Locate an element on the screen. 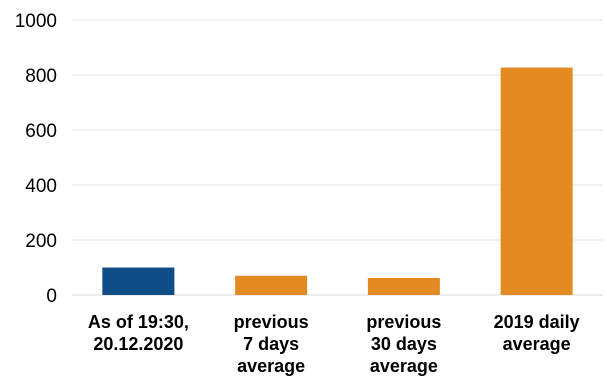  category-label-1: previous 7 days average is located at coordinates (271, 344).